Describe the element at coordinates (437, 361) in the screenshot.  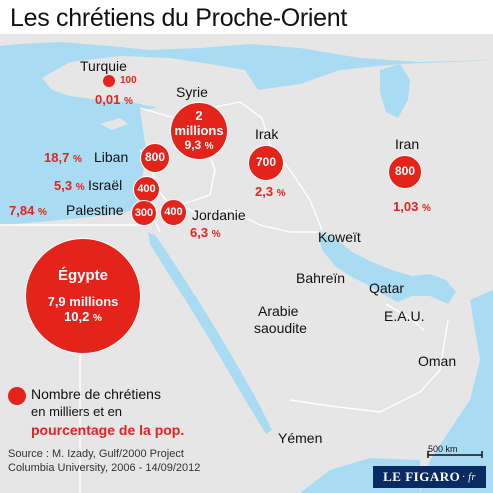
I see `label-oman: Oman` at that location.